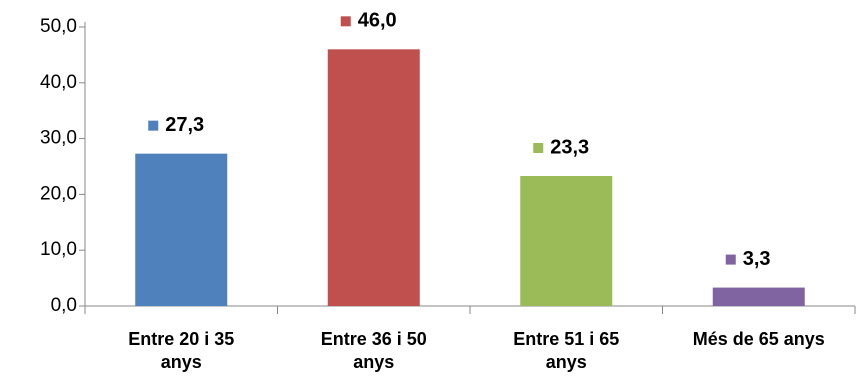 The height and width of the screenshot is (386, 857). Describe the element at coordinates (377, 21) in the screenshot. I see `data-label: 46,0` at that location.